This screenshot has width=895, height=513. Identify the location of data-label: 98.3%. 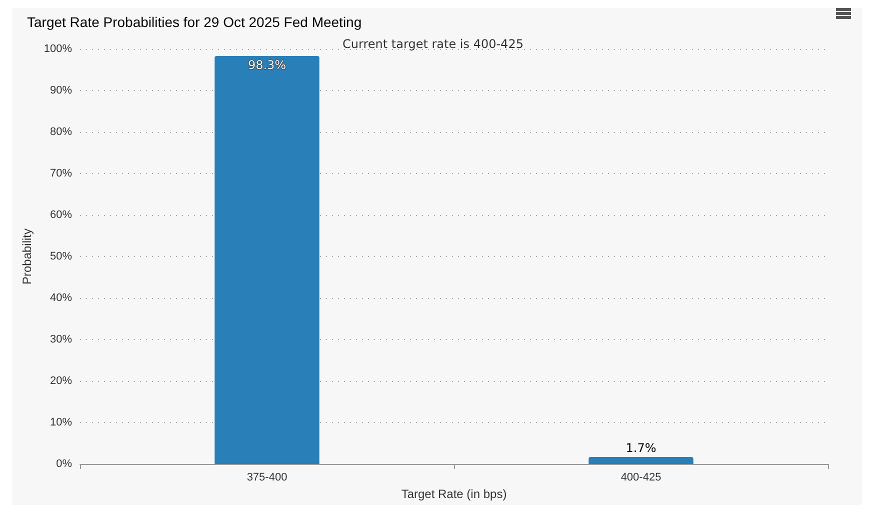
(267, 65).